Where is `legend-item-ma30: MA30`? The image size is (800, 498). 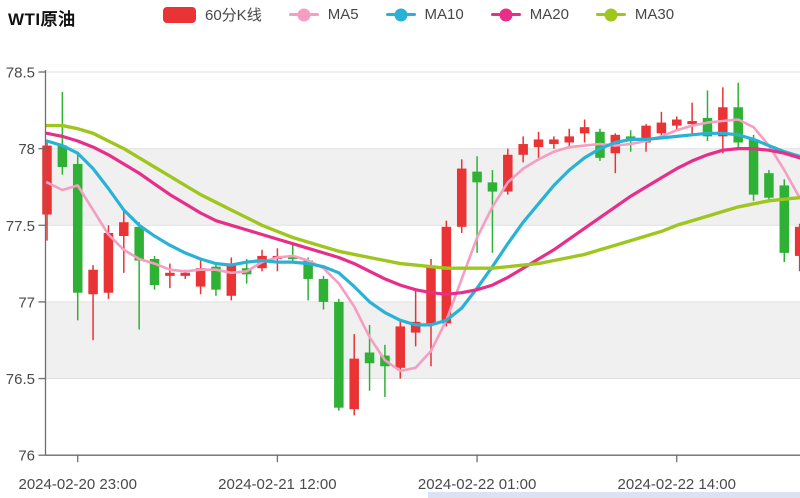 legend-item-ma30: MA30 is located at coordinates (635, 14).